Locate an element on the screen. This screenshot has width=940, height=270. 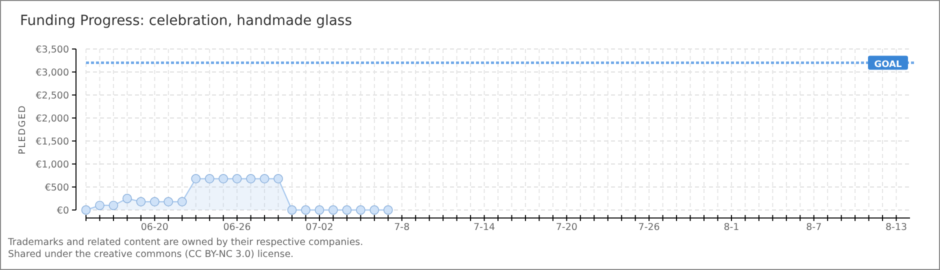
y-axis-title: PLEDGED is located at coordinates (23, 129).